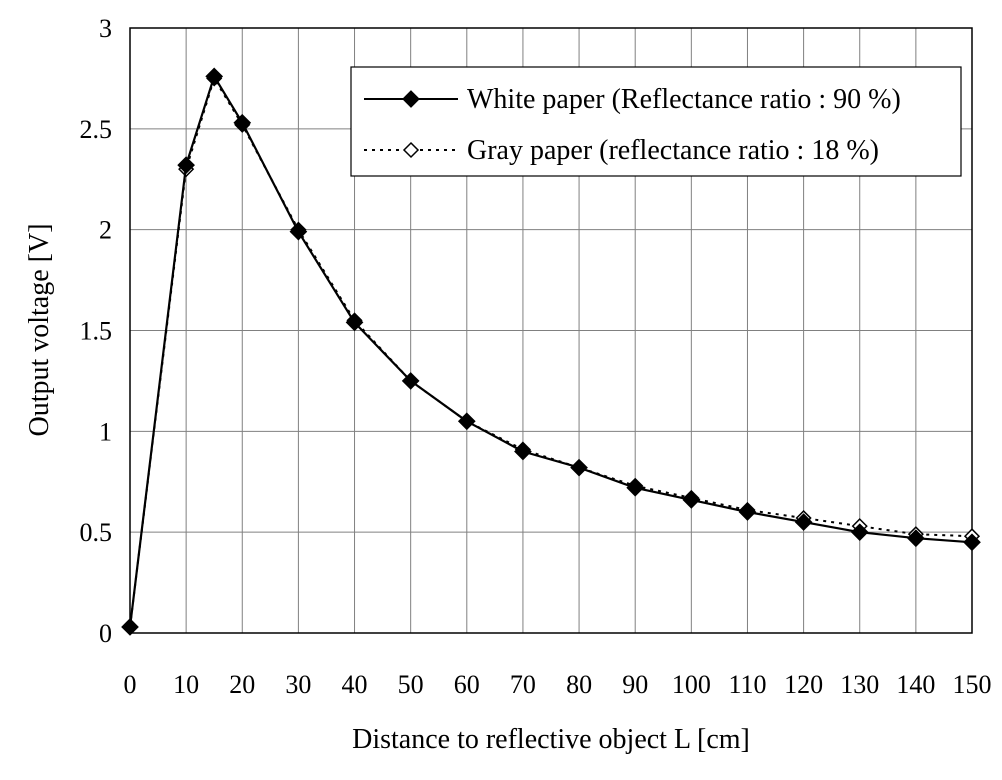 This screenshot has height=780, width=1002. I want to click on x-tick-label: 80, so click(579, 684).